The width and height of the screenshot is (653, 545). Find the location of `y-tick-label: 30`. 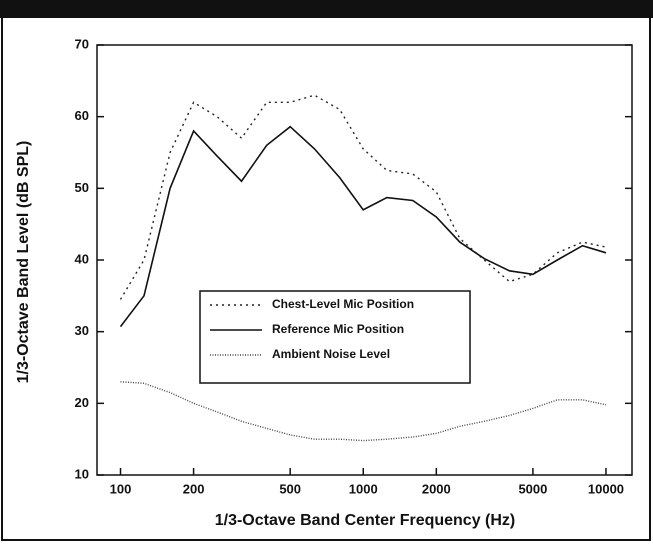

y-tick-label: 30 is located at coordinates (82, 330).